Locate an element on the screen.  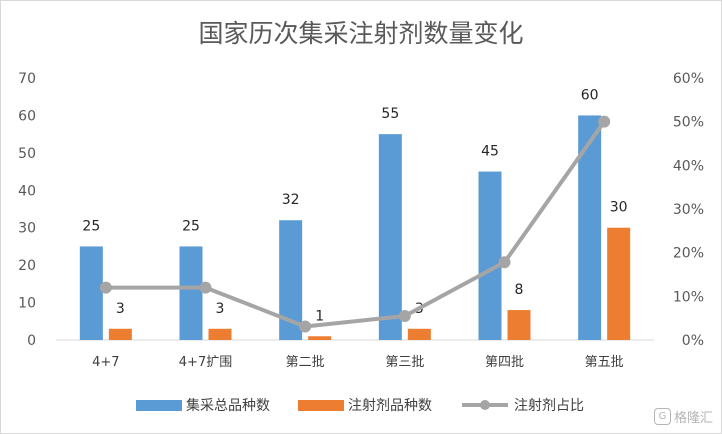
legend-swatch-ratio-marker is located at coordinates (485, 405).